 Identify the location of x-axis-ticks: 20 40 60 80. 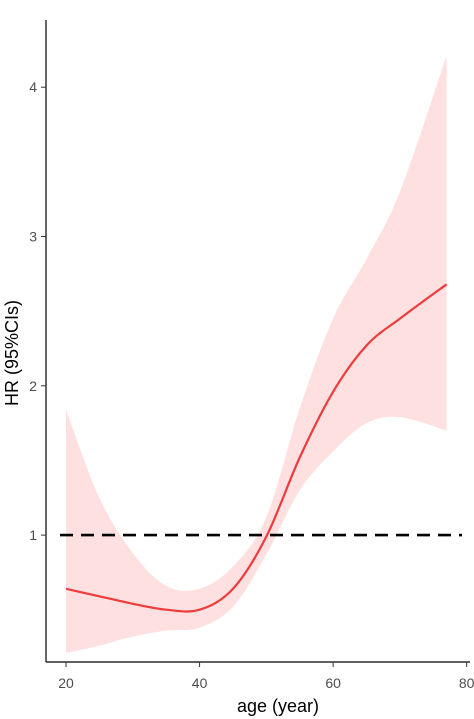
(266, 676).